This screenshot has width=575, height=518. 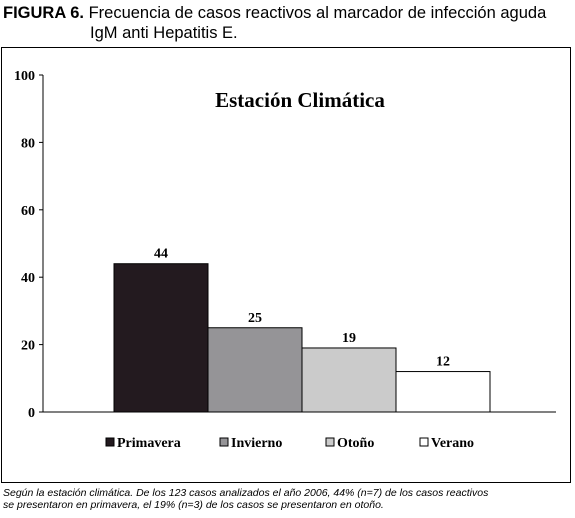 I want to click on legend: Primavera Invierno Otoño Verano, so click(x=289, y=443).